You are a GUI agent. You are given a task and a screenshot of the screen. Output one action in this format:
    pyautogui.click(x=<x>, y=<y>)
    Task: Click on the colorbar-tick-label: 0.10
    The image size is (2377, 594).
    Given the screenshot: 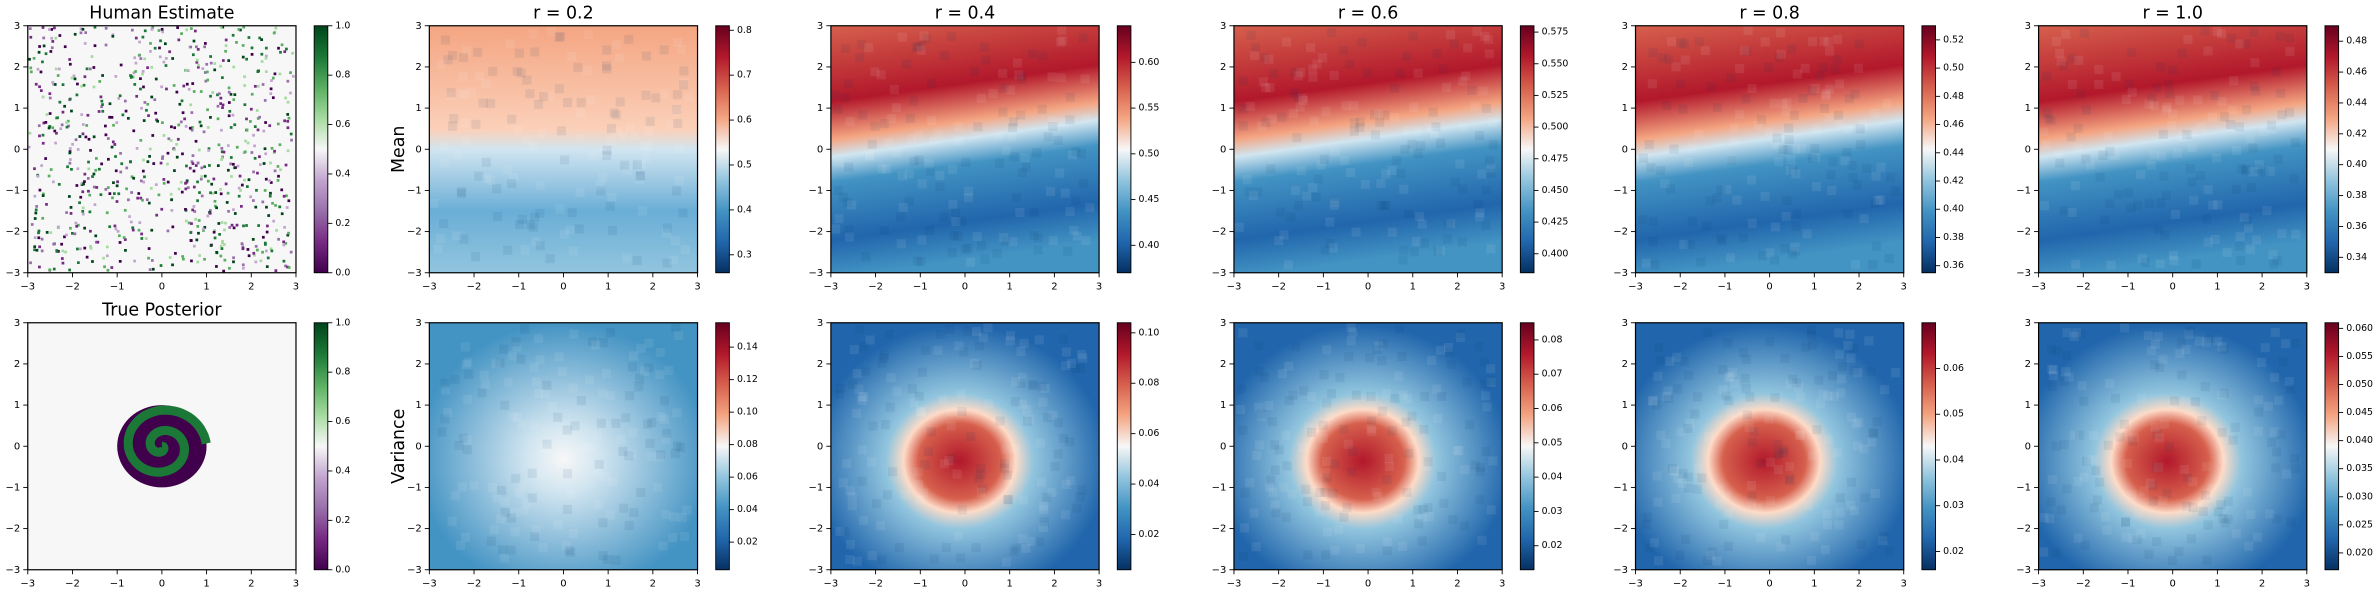 What is the action you would take?
    pyautogui.click(x=747, y=412)
    